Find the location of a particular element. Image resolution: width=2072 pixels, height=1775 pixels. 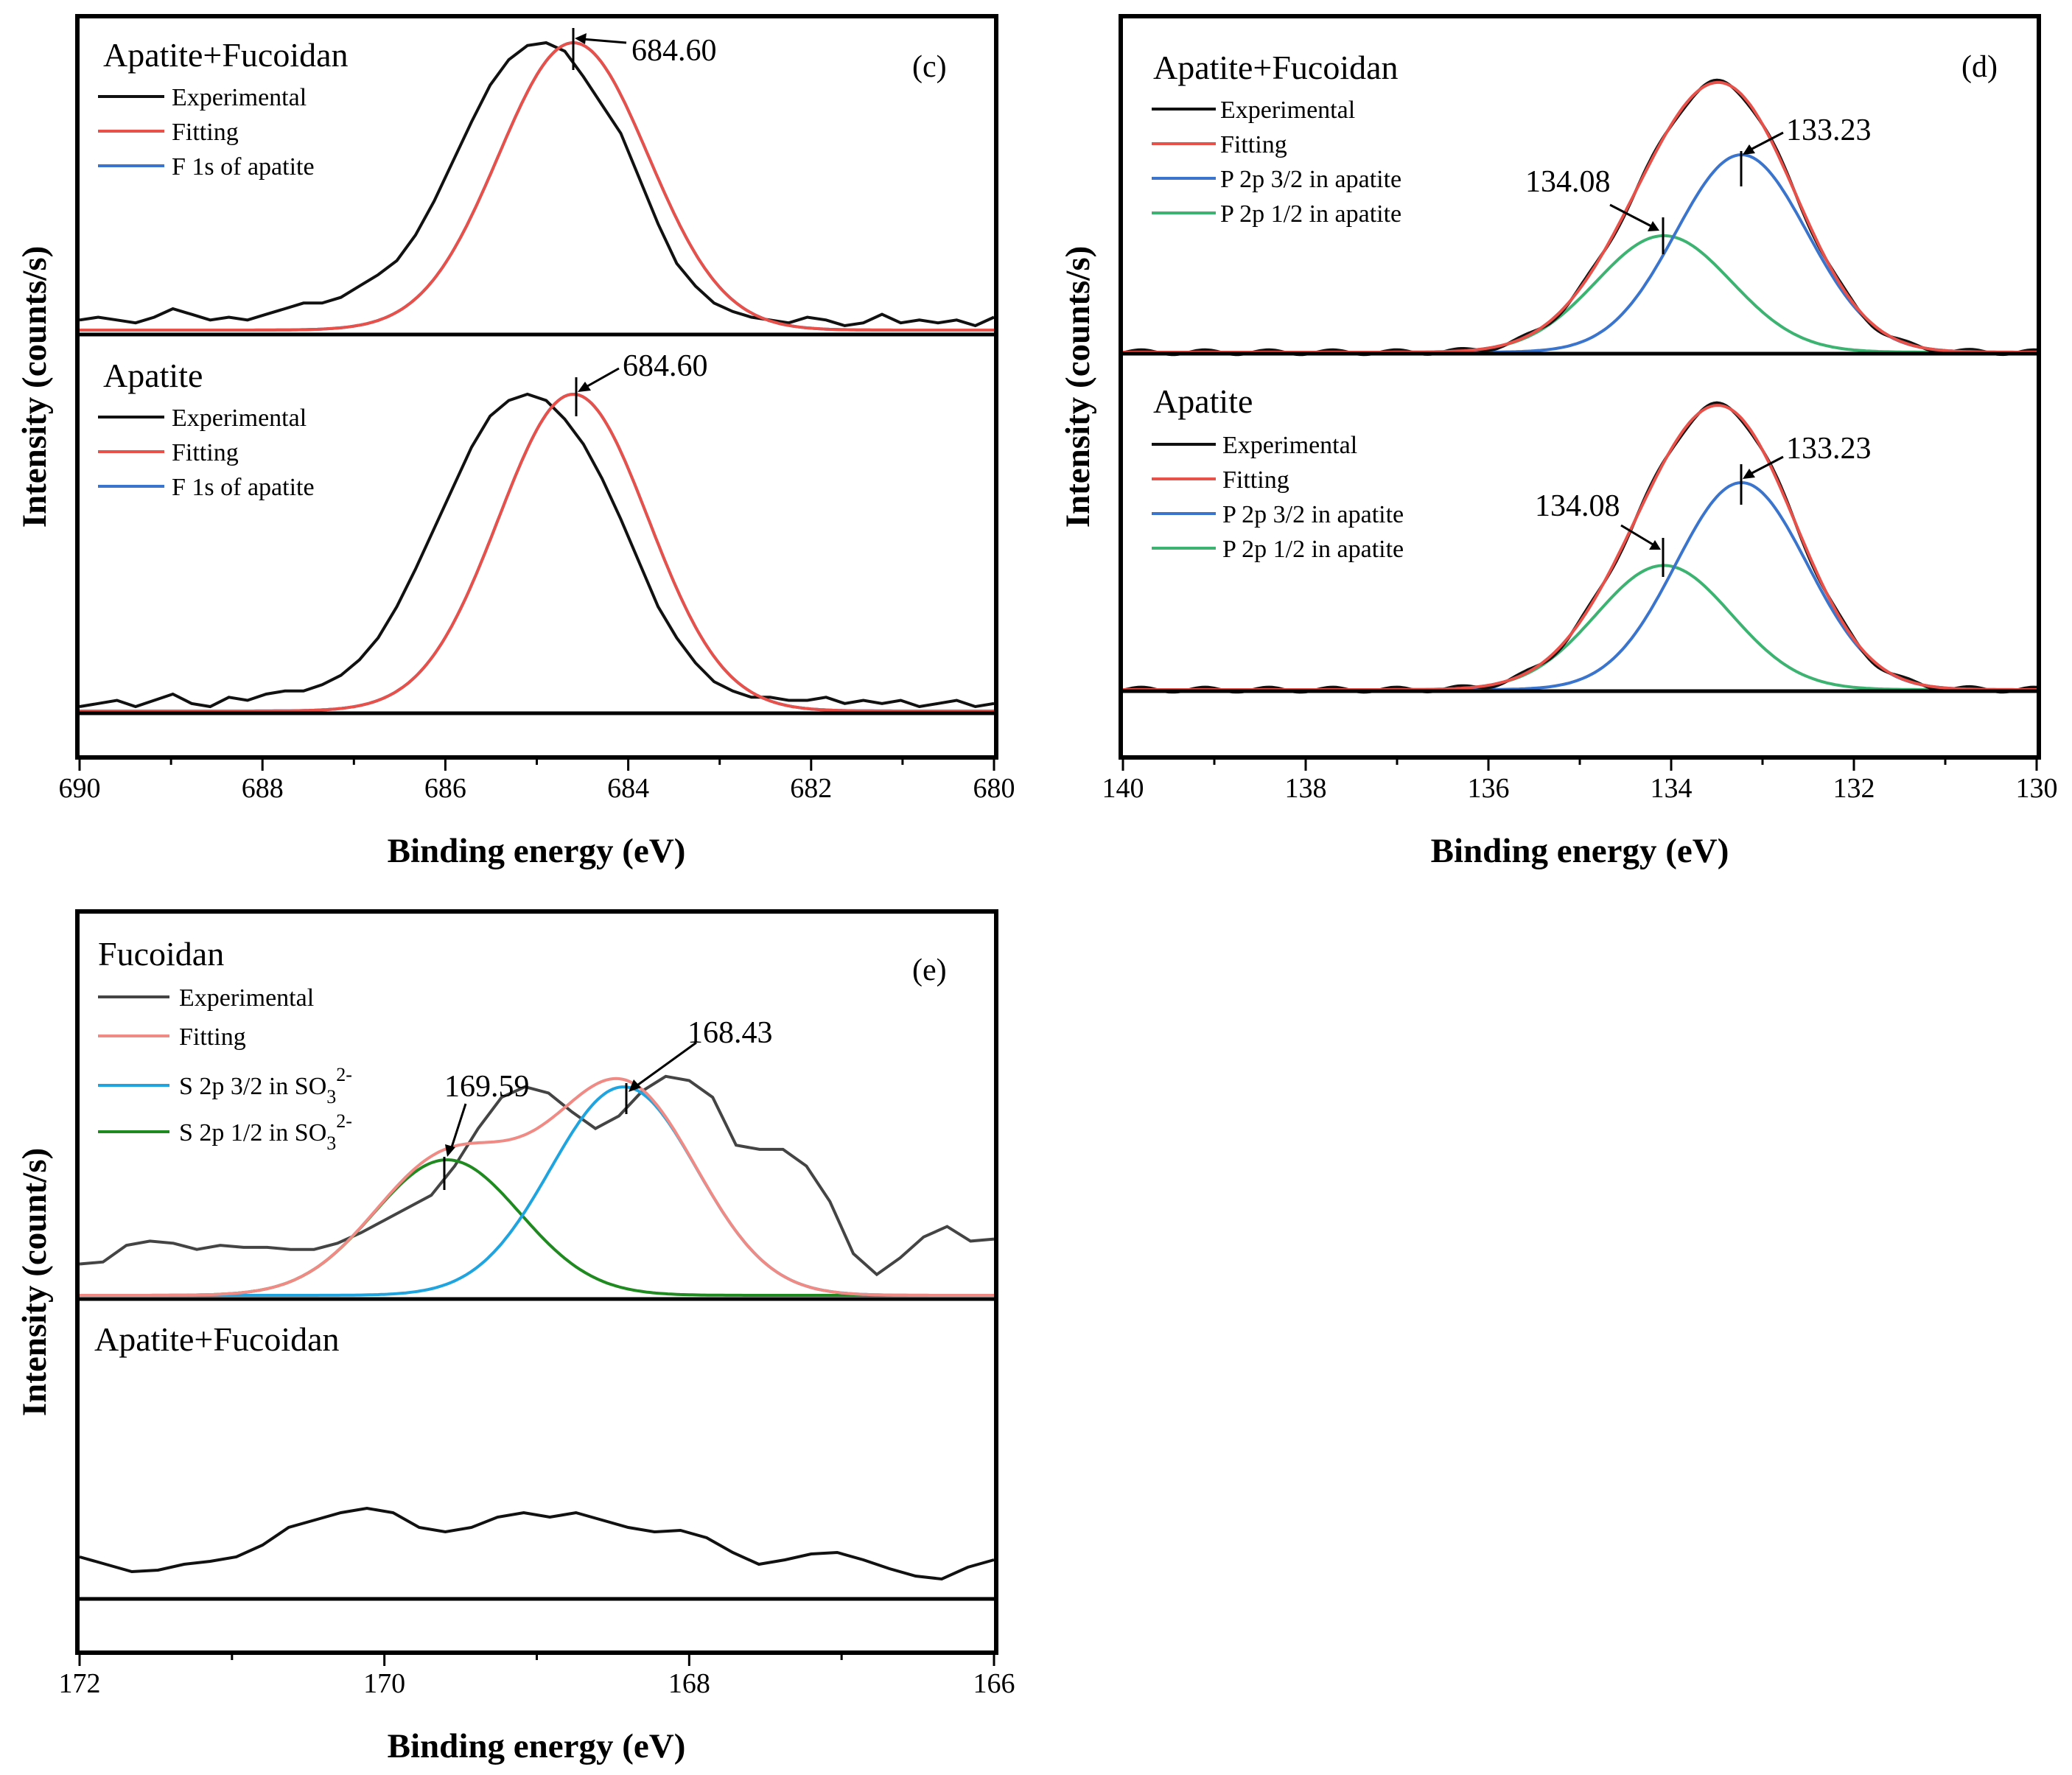

component-s12-curve is located at coordinates (537, 1228).